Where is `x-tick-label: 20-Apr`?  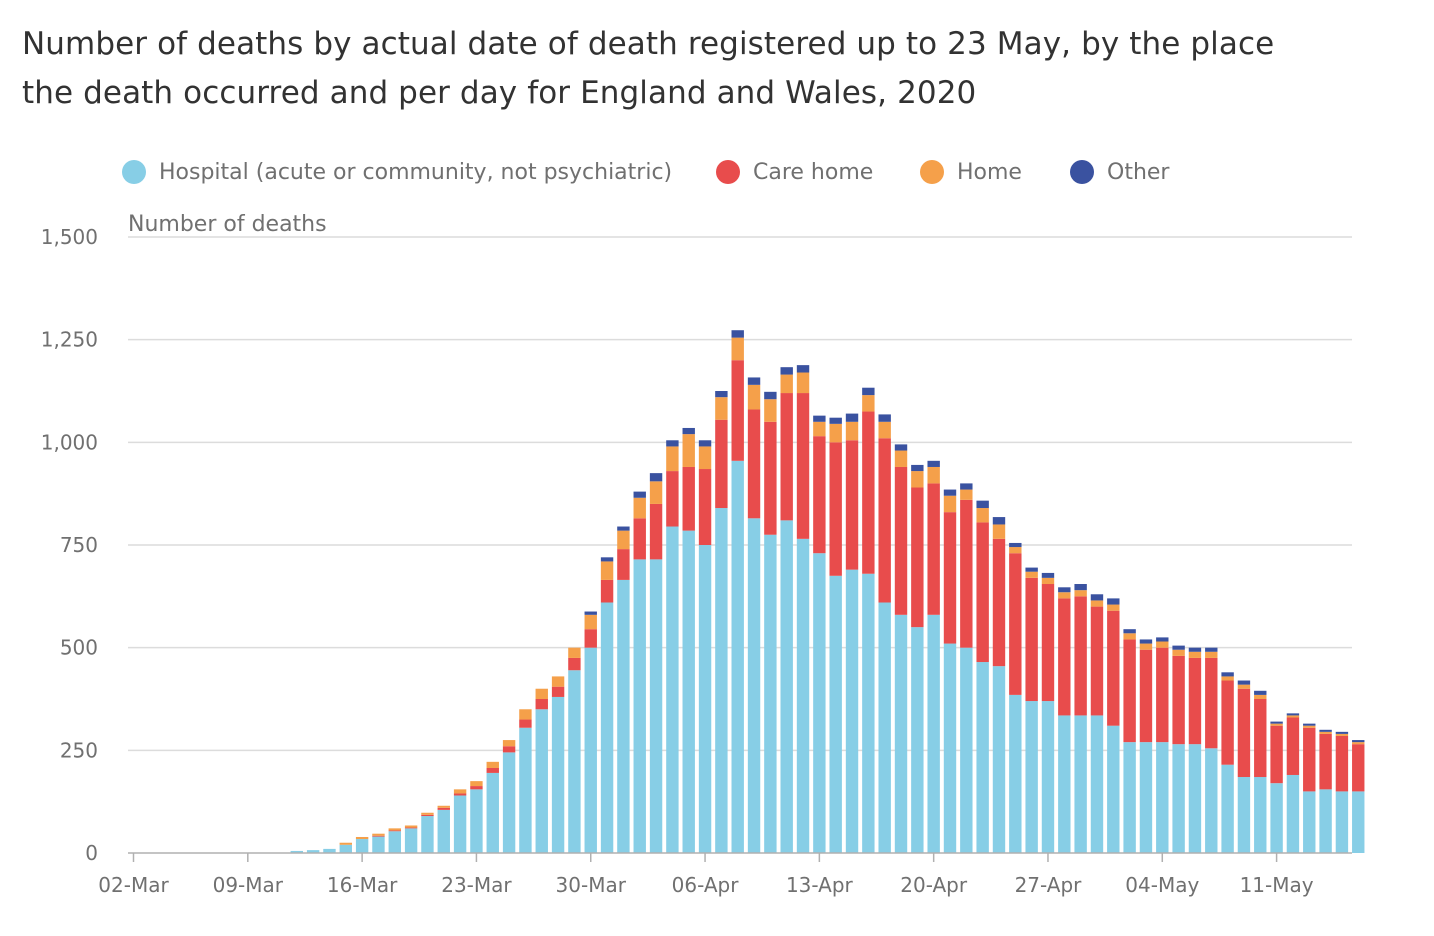 x-tick-label: 20-Apr is located at coordinates (934, 885).